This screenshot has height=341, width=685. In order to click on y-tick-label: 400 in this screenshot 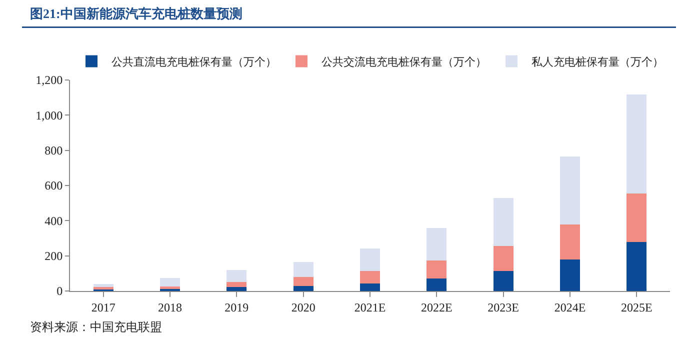, I will do `click(53, 221)`.